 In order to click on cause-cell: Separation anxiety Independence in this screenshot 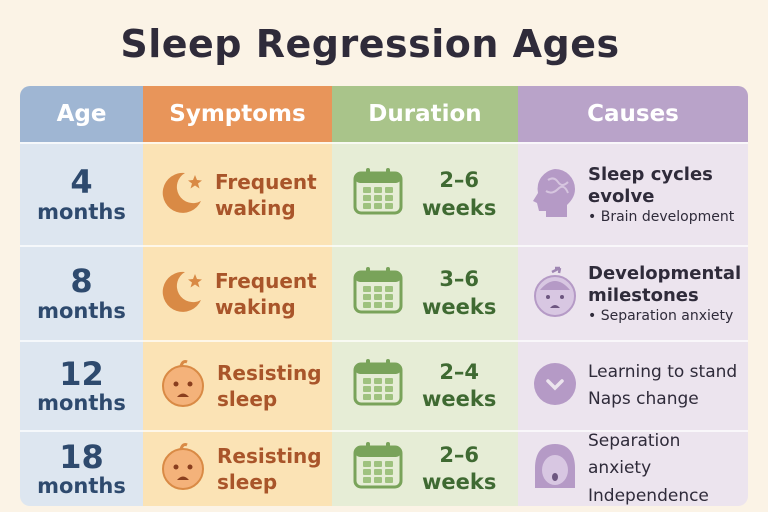, I will do `click(633, 468)`.